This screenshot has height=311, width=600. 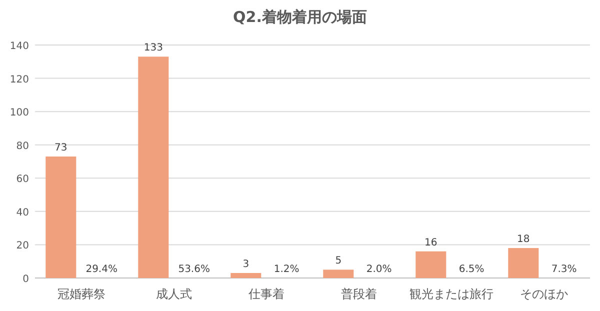 I want to click on x-tick-label: 仕事着, so click(x=265, y=294).